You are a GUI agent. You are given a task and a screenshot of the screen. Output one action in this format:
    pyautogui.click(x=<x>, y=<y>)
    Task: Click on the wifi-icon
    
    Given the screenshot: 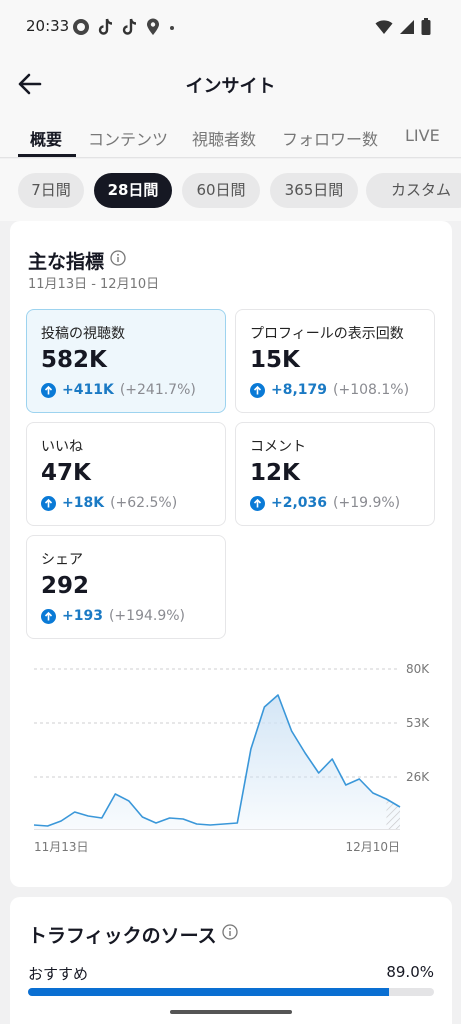 What is the action you would take?
    pyautogui.click(x=384, y=27)
    